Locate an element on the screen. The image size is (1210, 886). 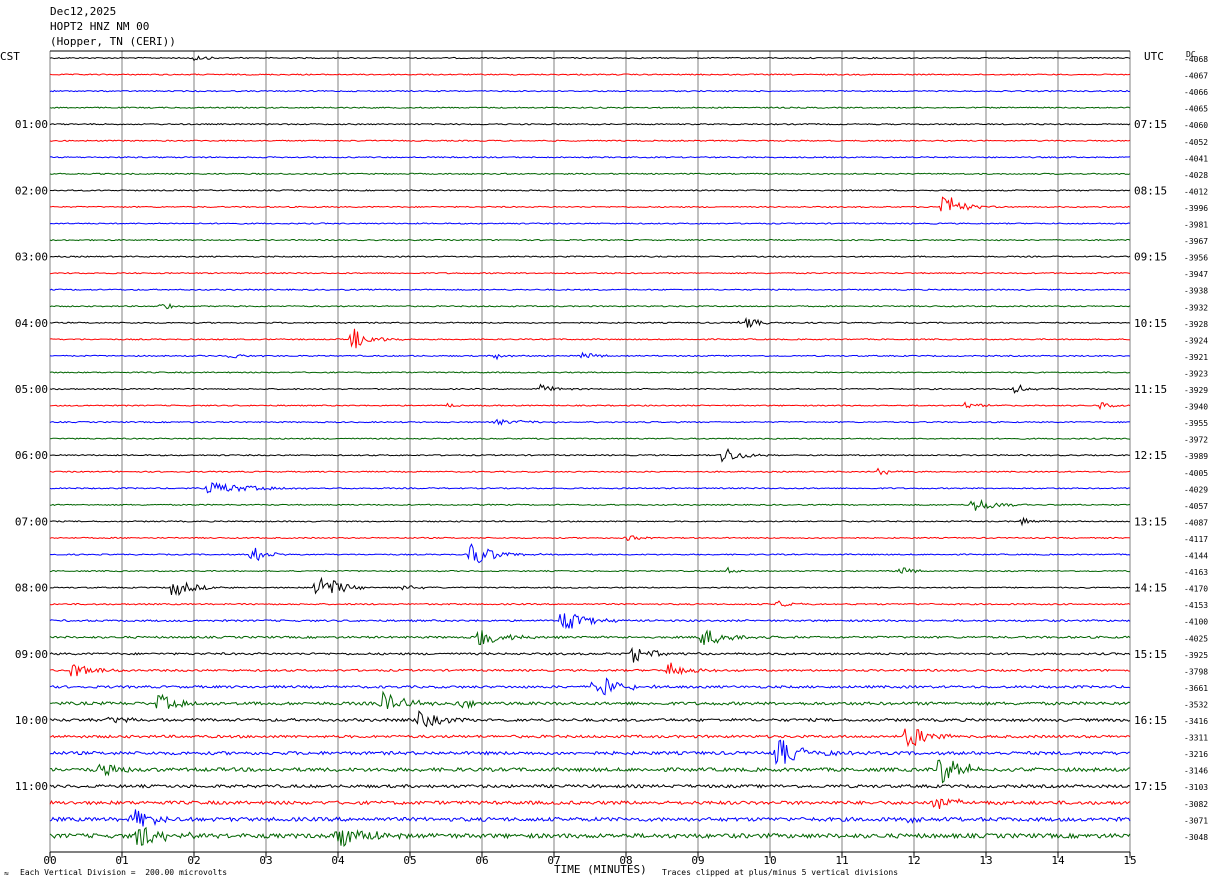
dc-offset-label: -3929 is located at coordinates (1196, 390).